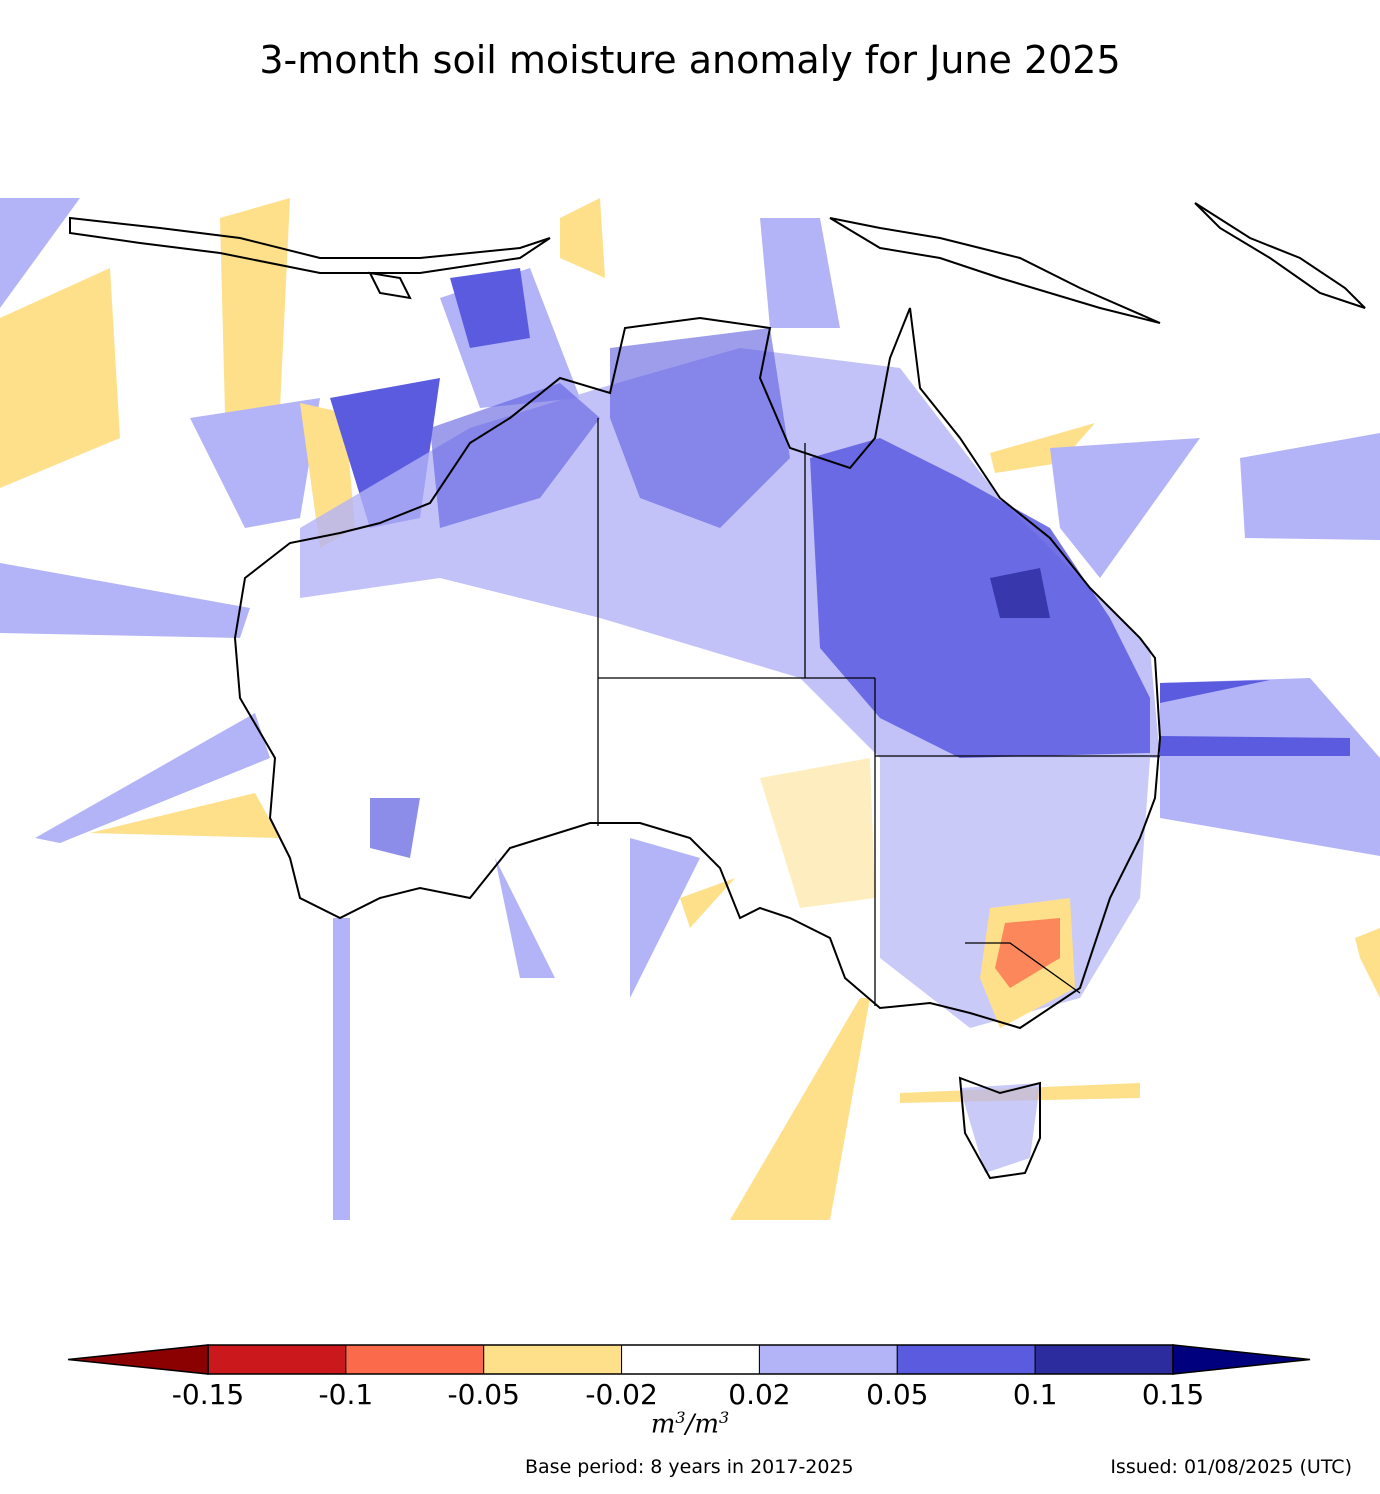 The height and width of the screenshot is (1494, 1380). Describe the element at coordinates (1173, 1394) in the screenshot. I see `colorbar-tick-label: 0.15` at that location.